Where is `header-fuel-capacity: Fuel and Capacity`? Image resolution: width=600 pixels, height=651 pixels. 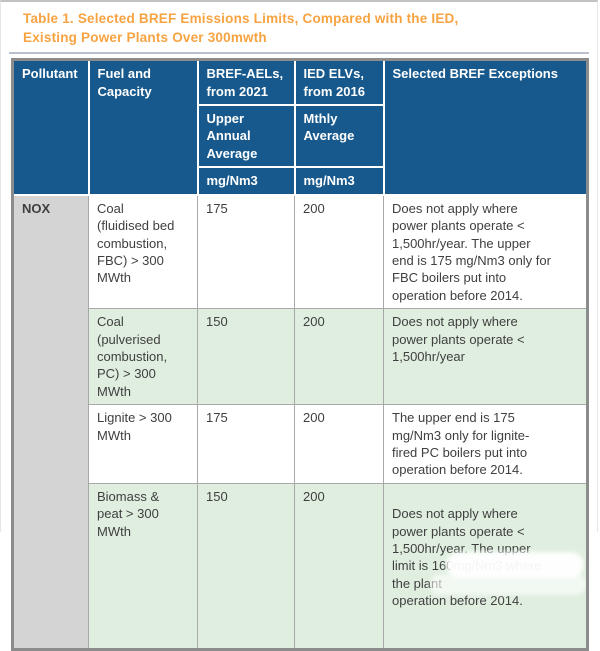
header-fuel-capacity: Fuel and Capacity is located at coordinates (143, 127).